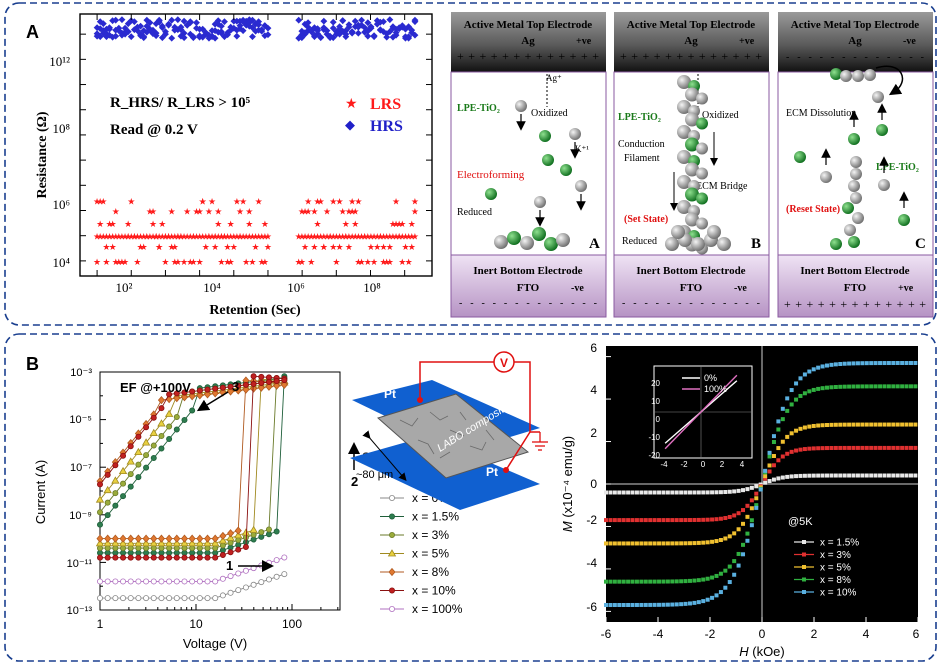  What do you see at coordinates (351, 104) in the screenshot?
I see `legend-lrs-symbol: ★` at bounding box center [351, 104].